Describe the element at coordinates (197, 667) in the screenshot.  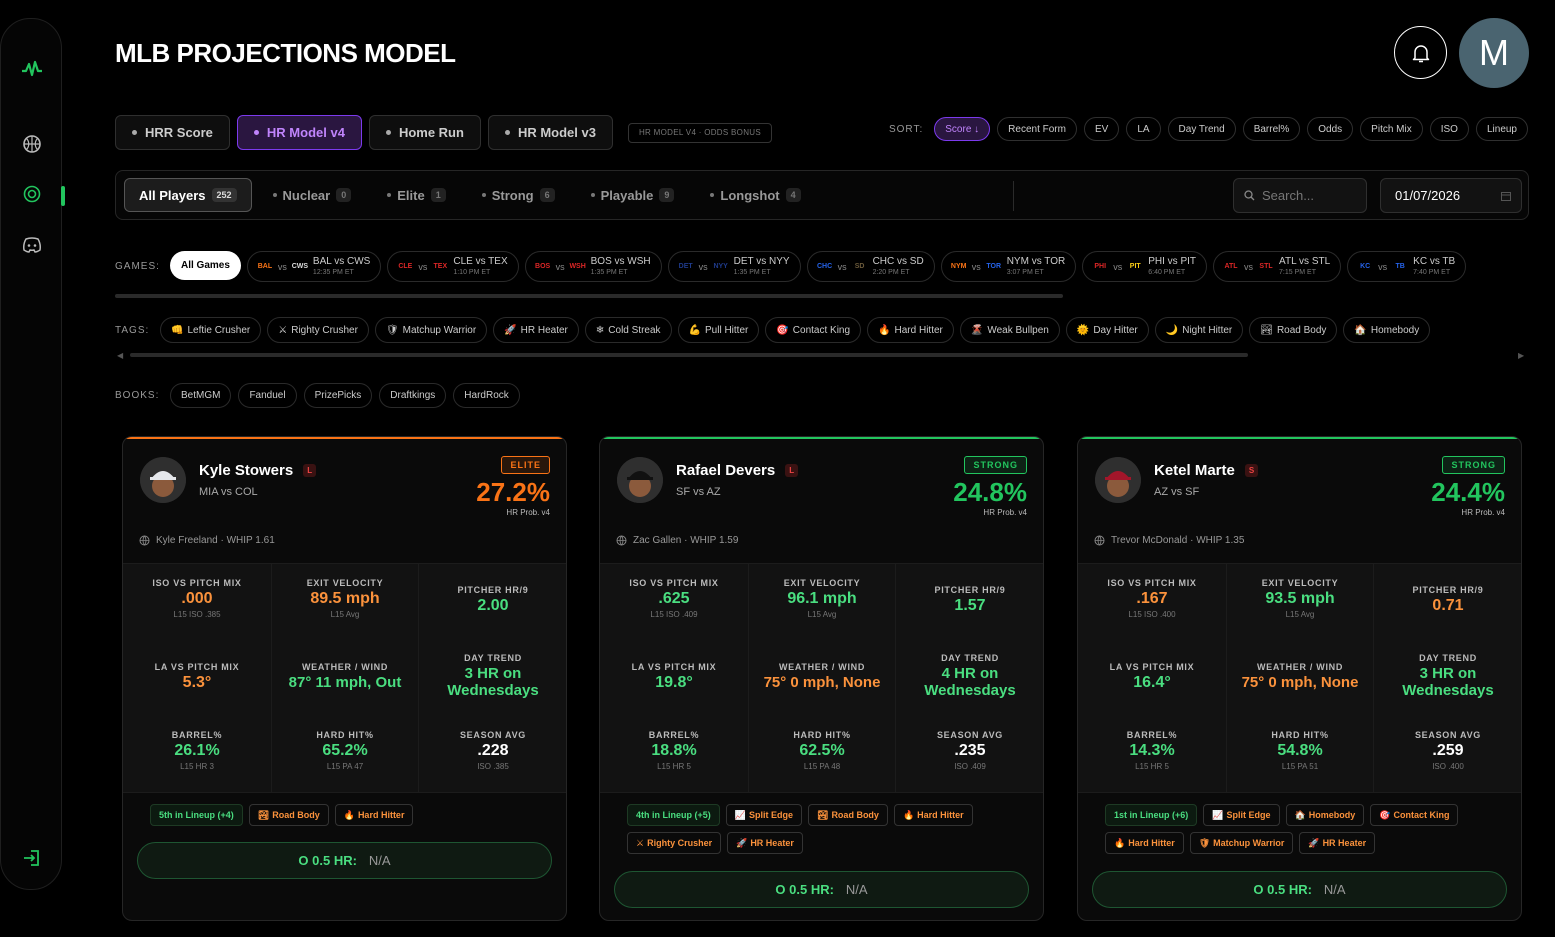
I see `stat-label: LA VS PITCH MIX` at that location.